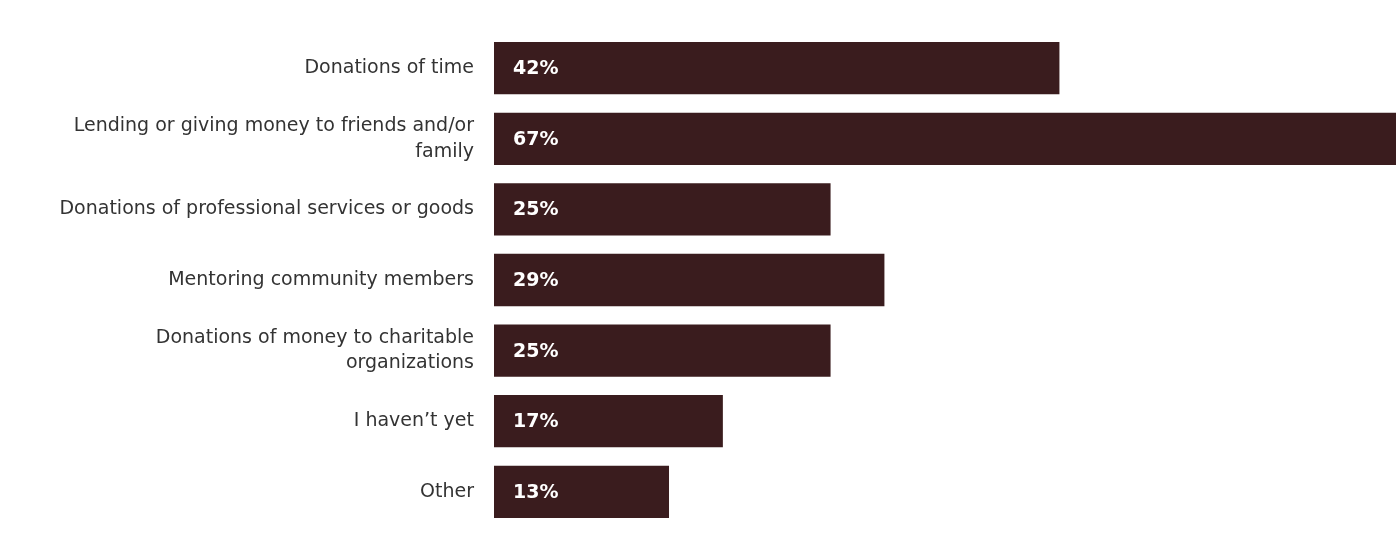 This screenshot has width=1396, height=560. Describe the element at coordinates (536, 420) in the screenshot. I see `data-label: 17%` at that location.